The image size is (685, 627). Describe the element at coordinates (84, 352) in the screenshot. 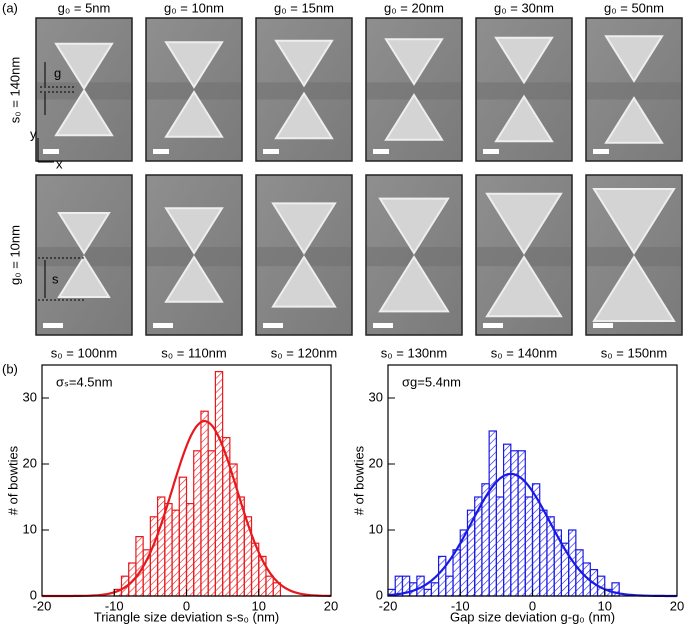

I see `column-label: s₀ = 100nm` at that location.